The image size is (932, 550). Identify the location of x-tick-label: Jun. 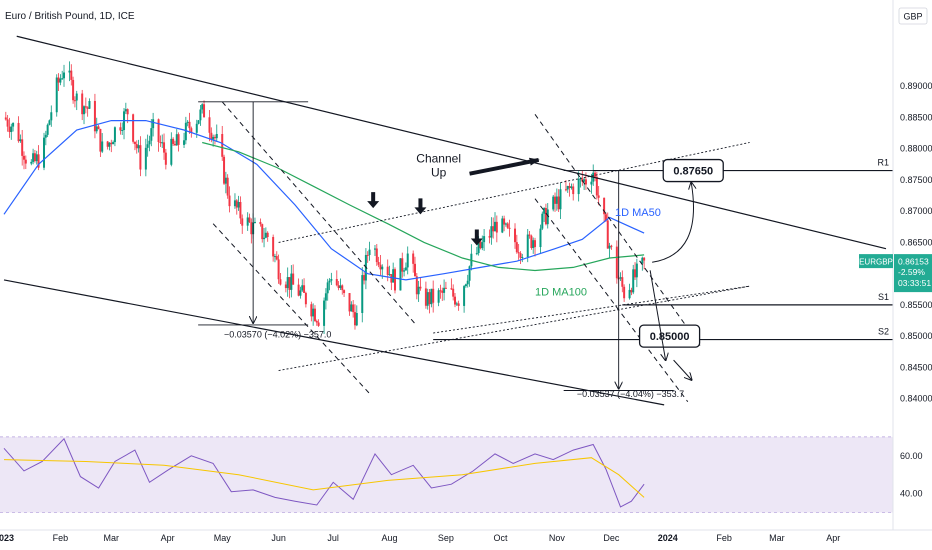
(278, 538).